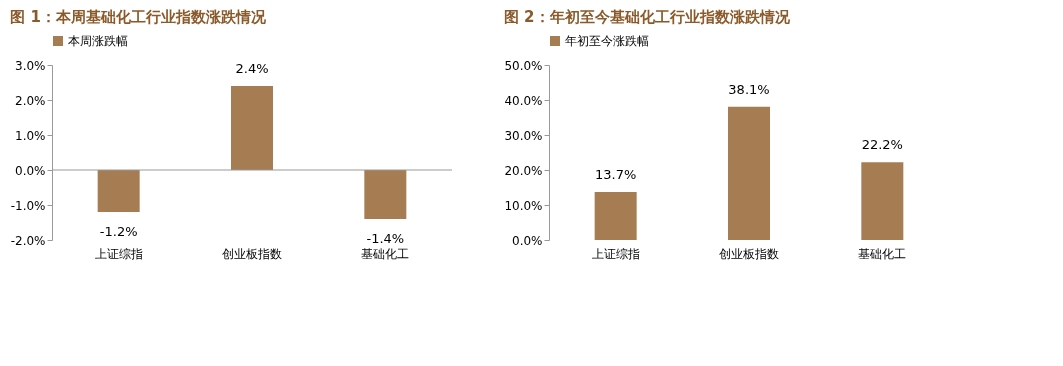  What do you see at coordinates (523, 205) in the screenshot?
I see `y-tick-label: 10.0%` at bounding box center [523, 205].